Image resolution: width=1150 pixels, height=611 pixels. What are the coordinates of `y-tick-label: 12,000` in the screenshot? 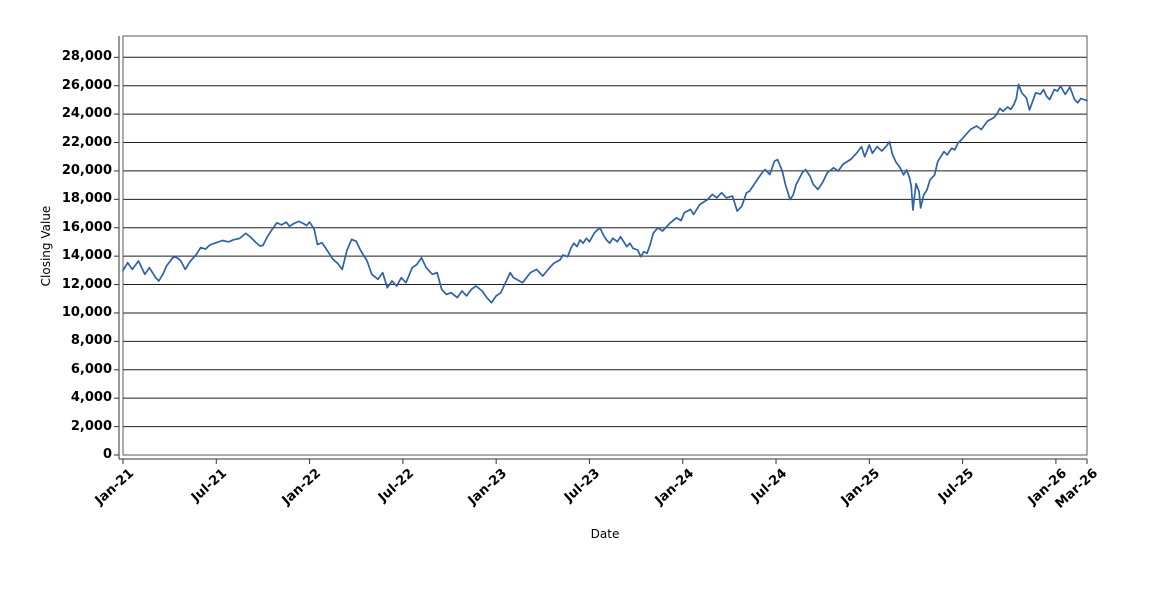 It's located at (86, 284).